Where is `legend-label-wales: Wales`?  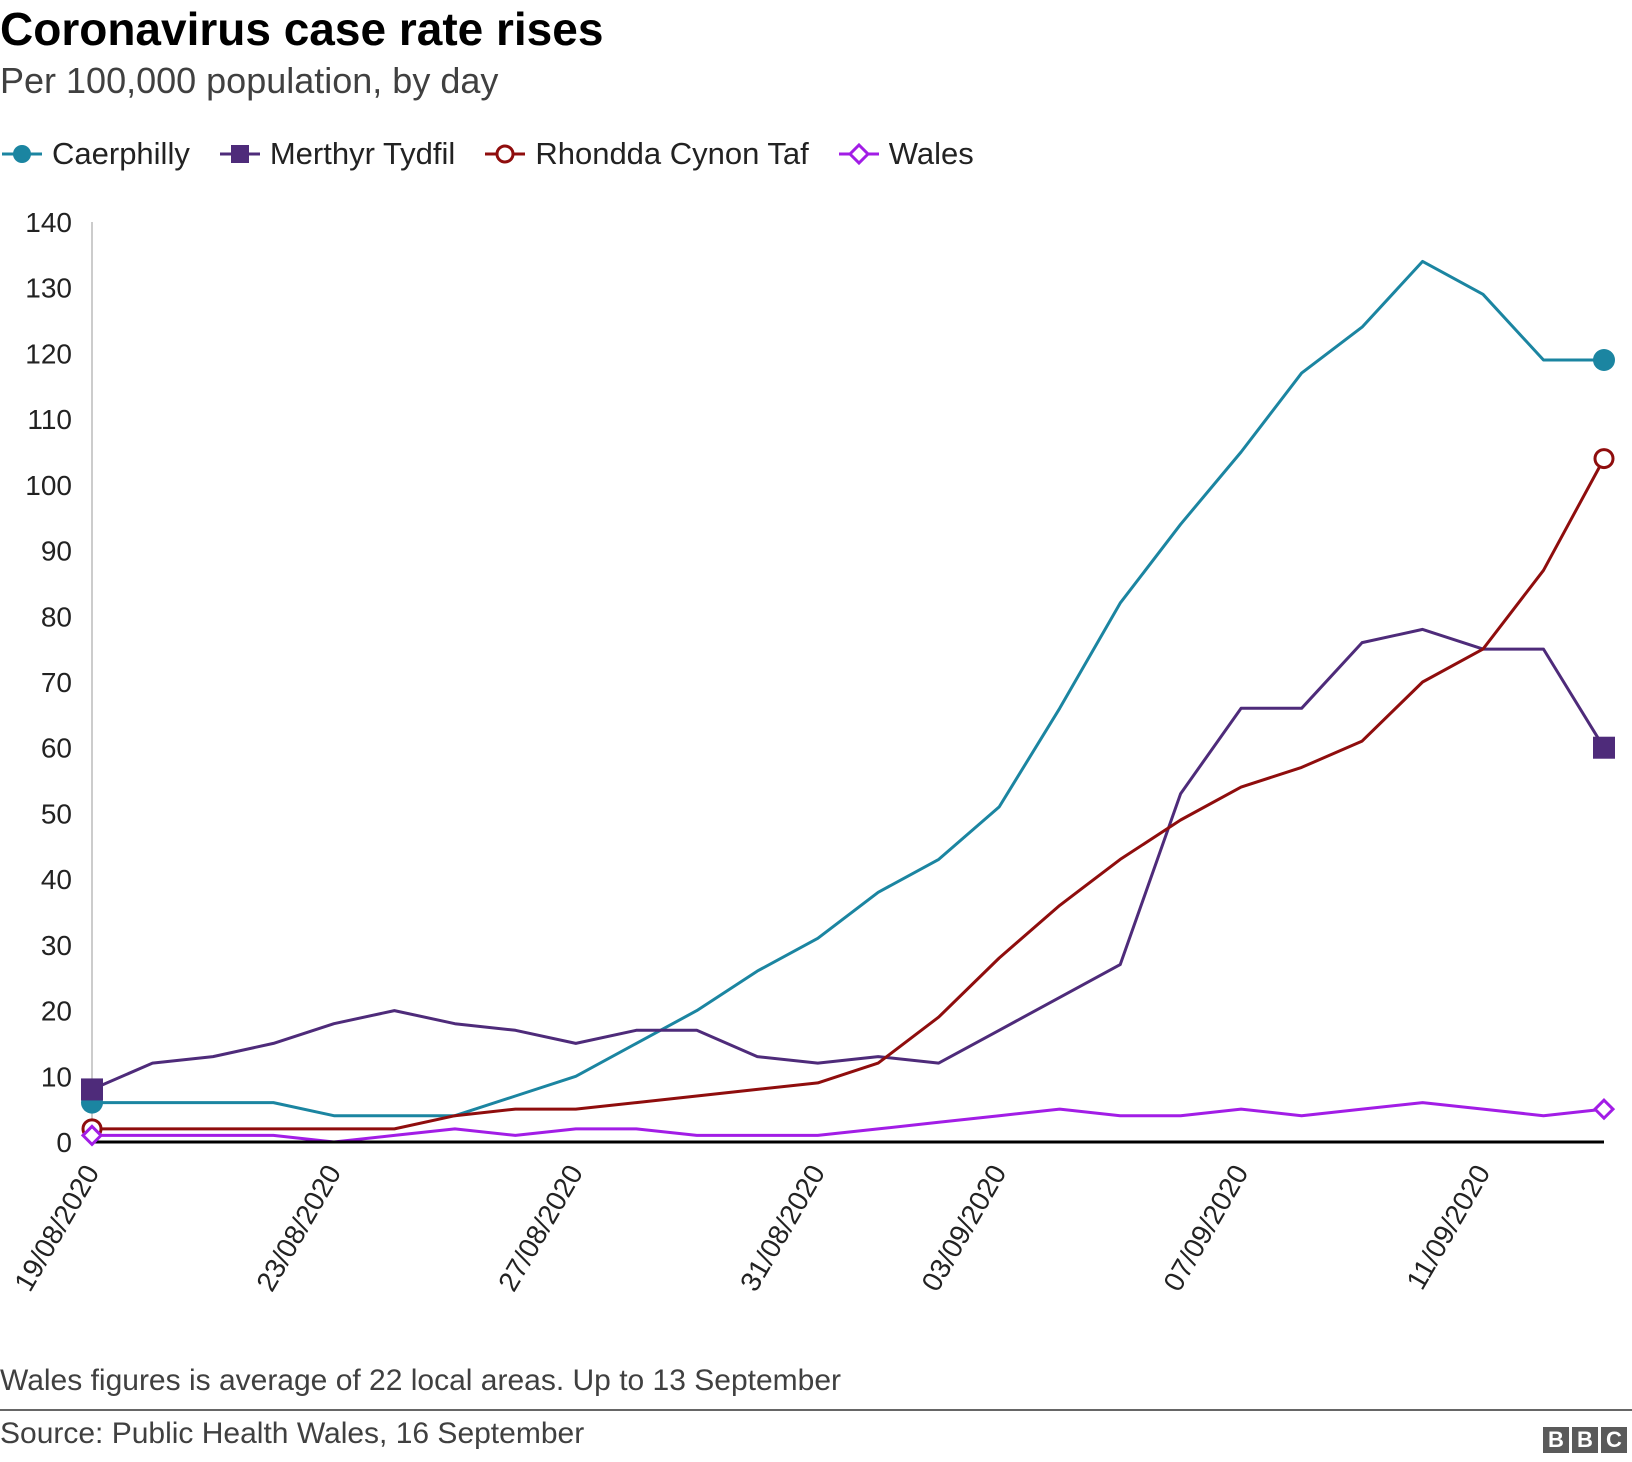
legend-label-wales: Wales is located at coordinates (931, 153).